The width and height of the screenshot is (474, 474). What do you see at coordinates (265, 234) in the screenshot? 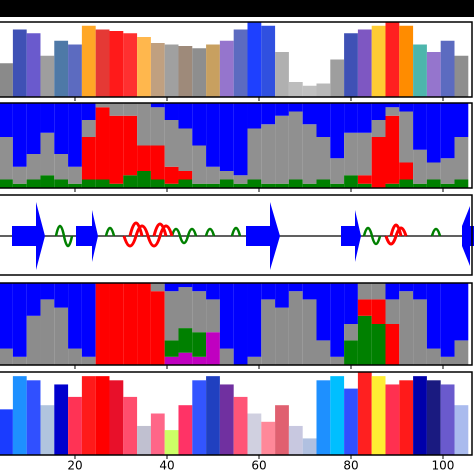
I see `red-waves` at bounding box center [265, 234].